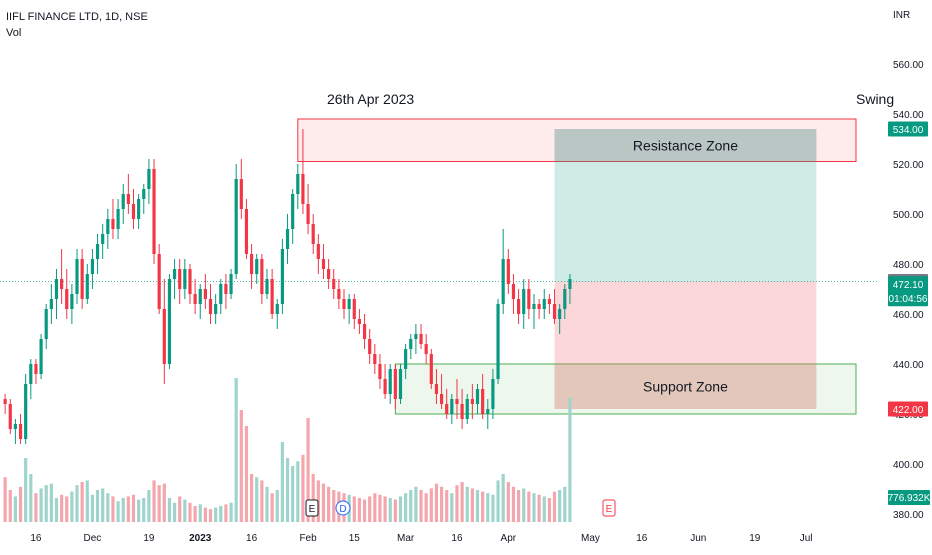 Image resolution: width=932 pixels, height=555 pixels. What do you see at coordinates (685, 205) in the screenshot?
I see `target-zone` at bounding box center [685, 205].